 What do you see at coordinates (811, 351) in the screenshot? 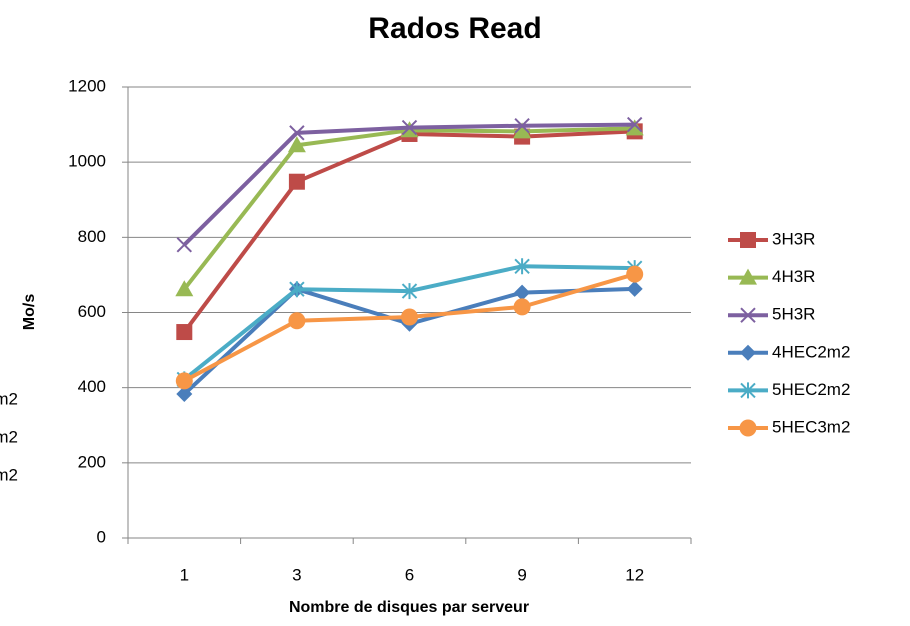
I see `legend-label: 4HEC2m2` at bounding box center [811, 351].